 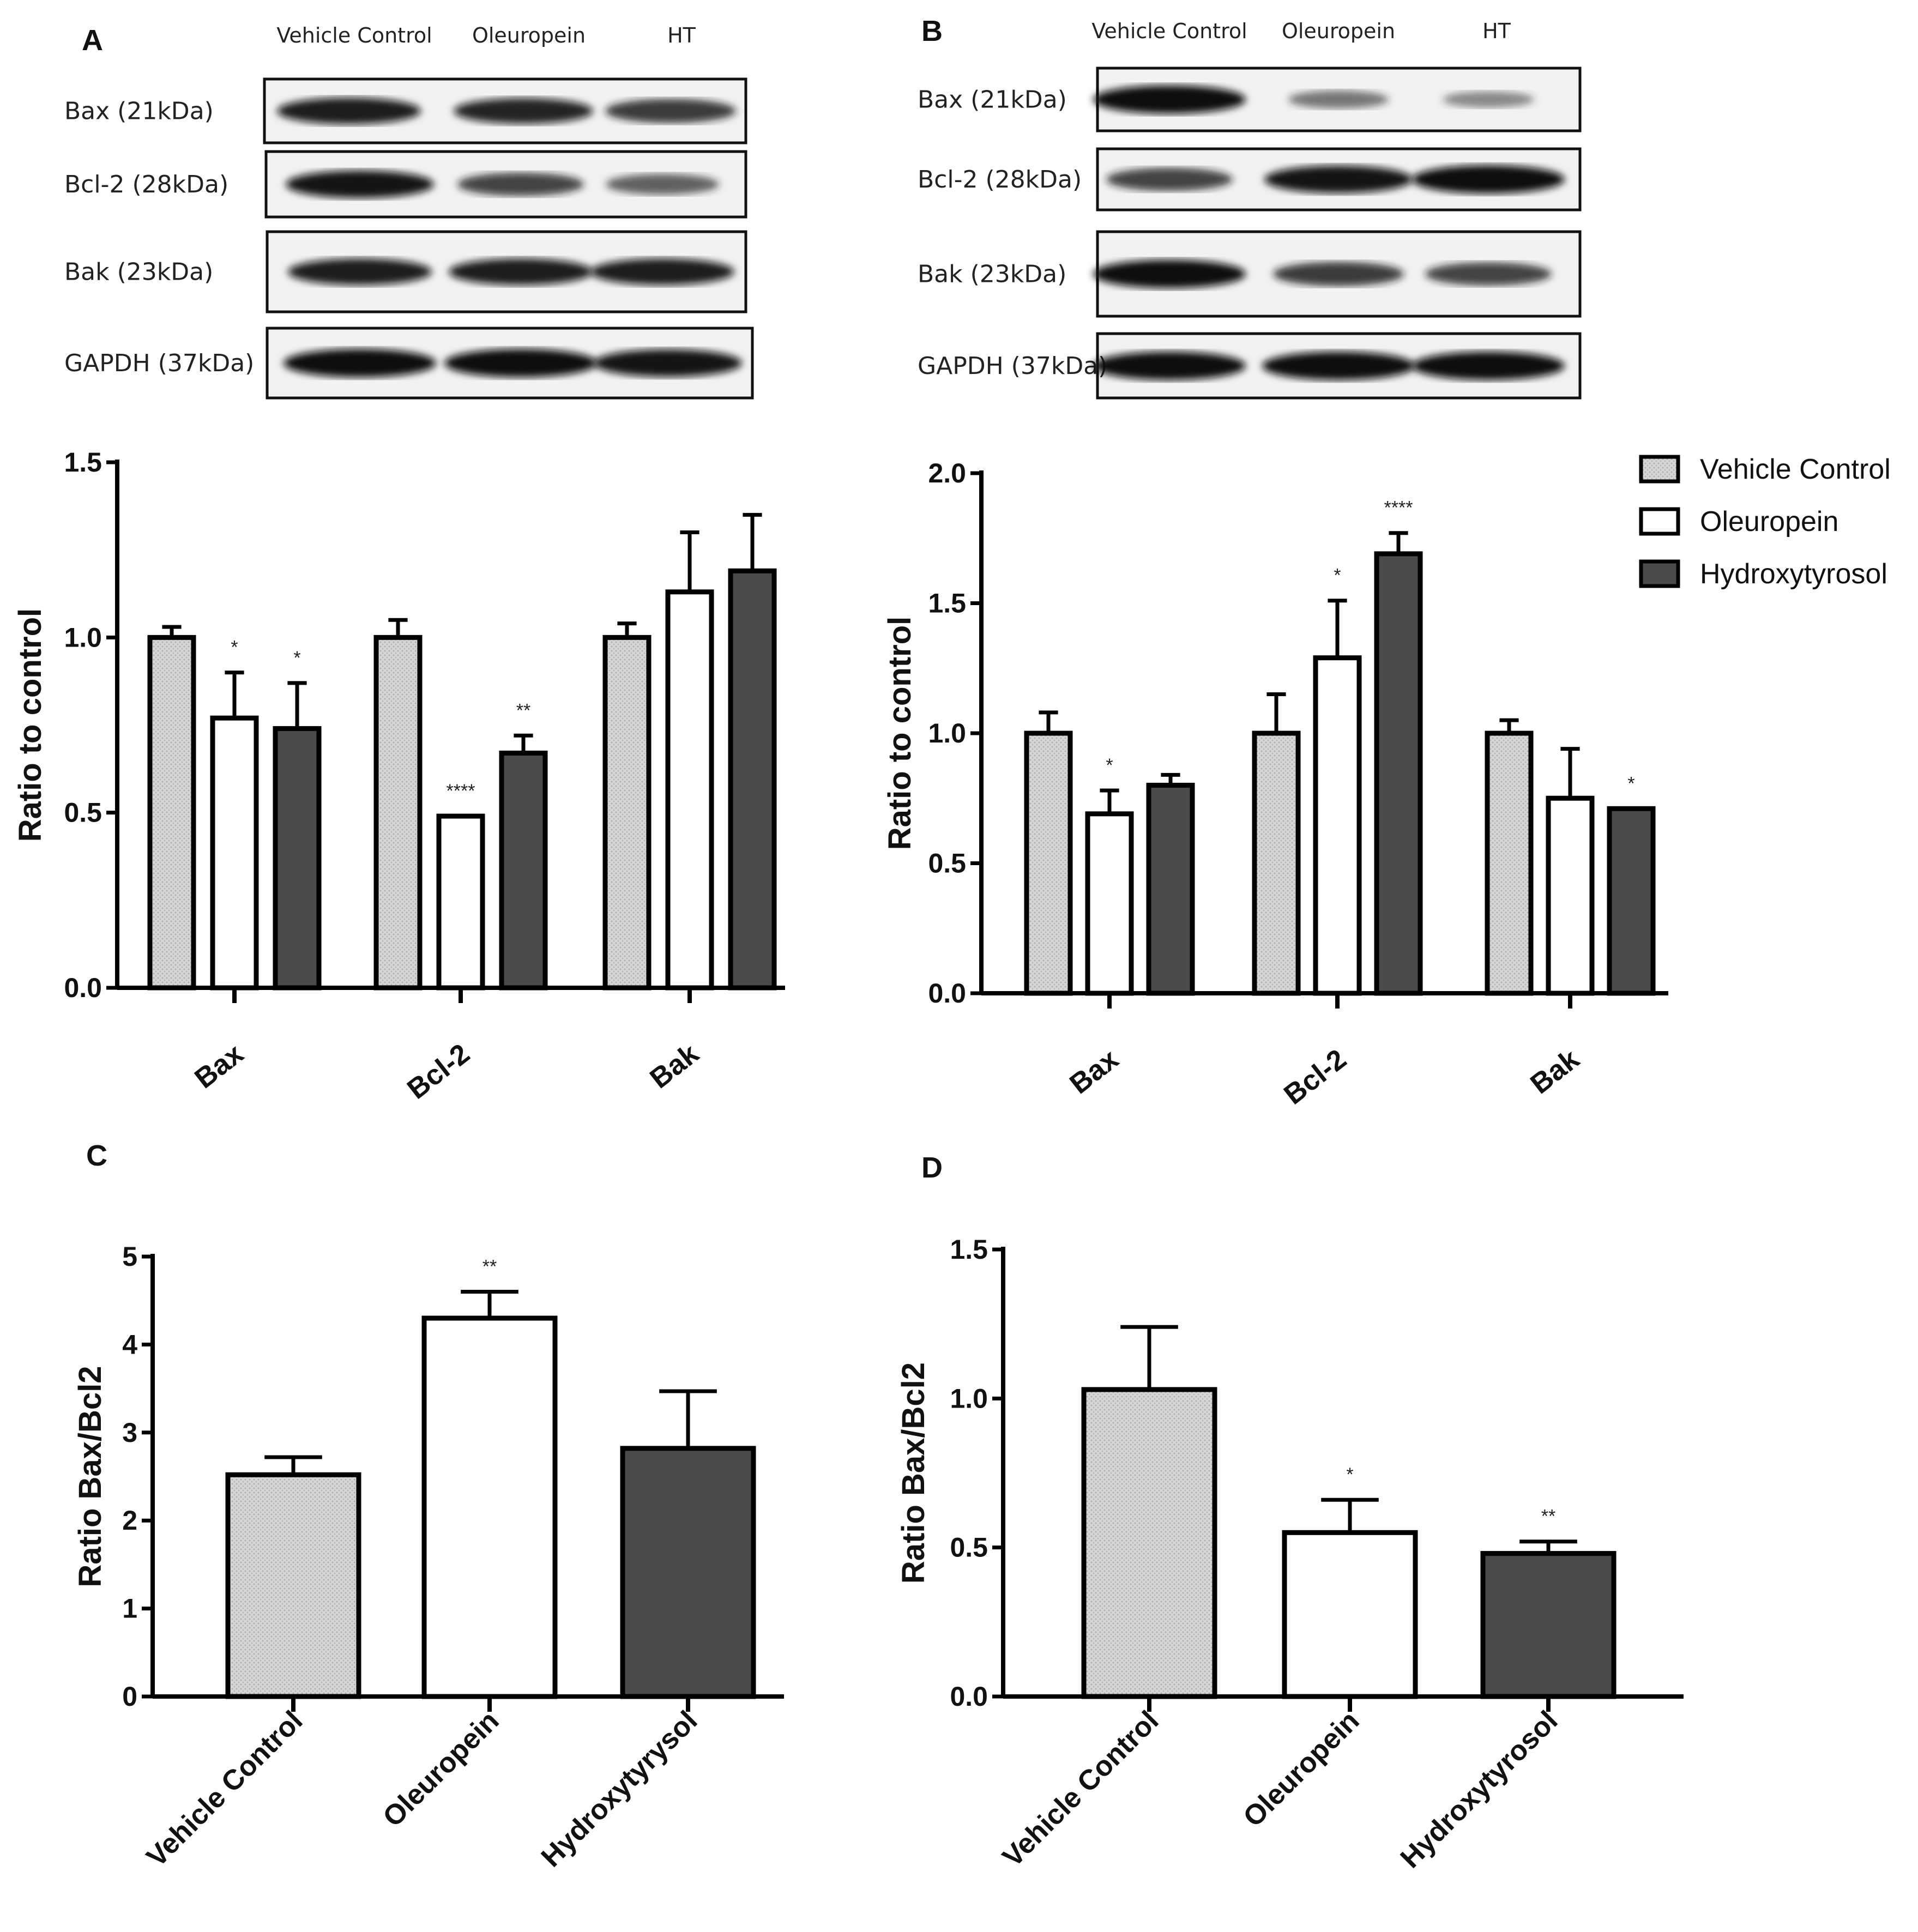 I want to click on y-tick-label: 5, so click(x=129, y=1256).